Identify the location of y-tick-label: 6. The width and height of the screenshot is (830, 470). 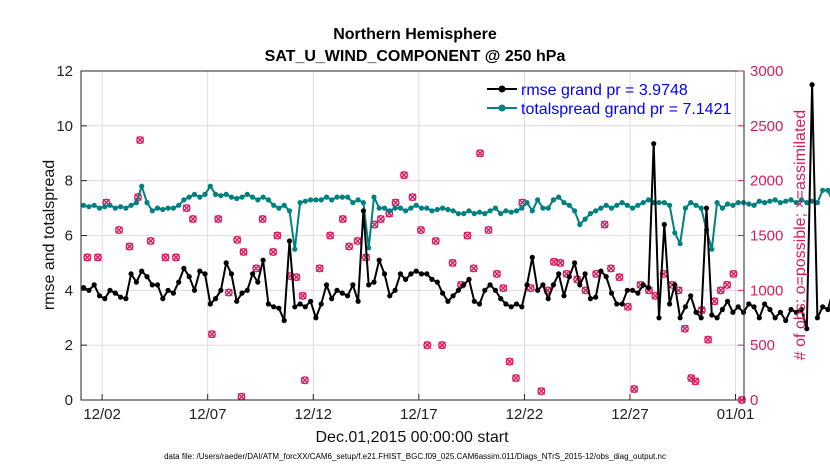
(69, 236).